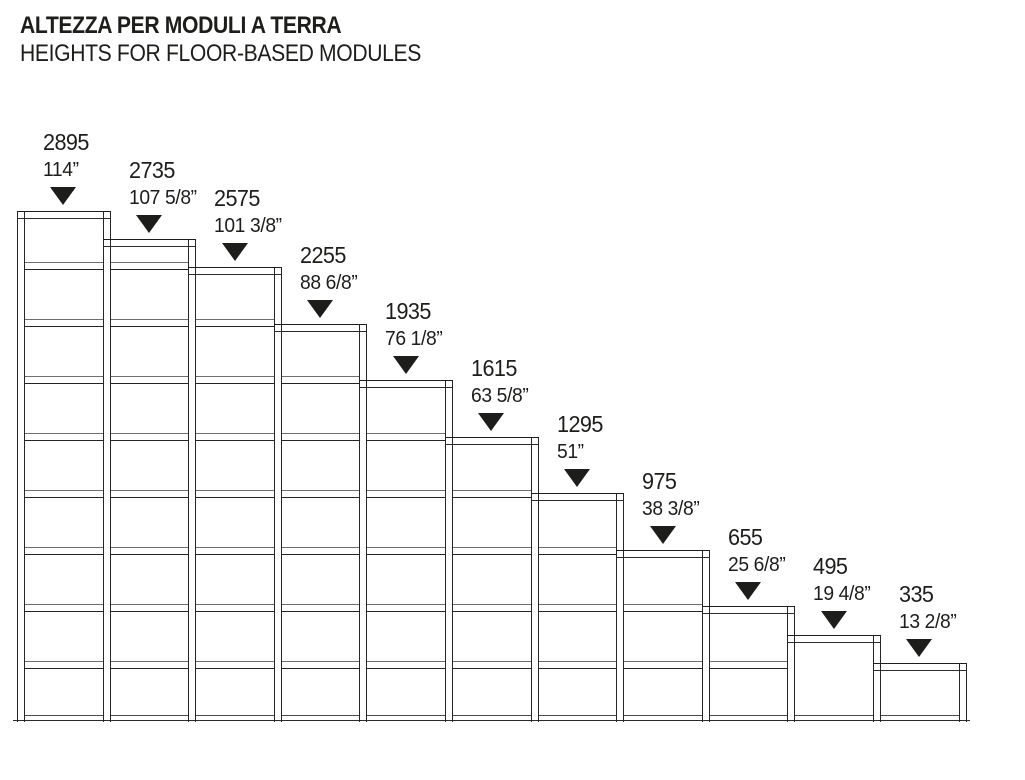  I want to click on ground-line, so click(491, 721).